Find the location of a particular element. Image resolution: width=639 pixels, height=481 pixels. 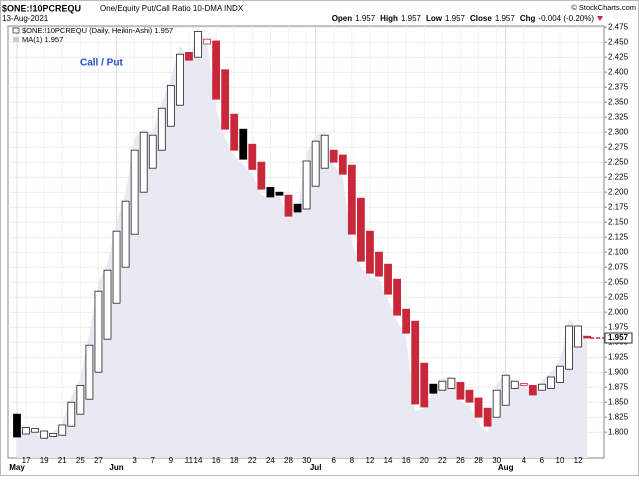

x-tick-label: 11 is located at coordinates (189, 460).